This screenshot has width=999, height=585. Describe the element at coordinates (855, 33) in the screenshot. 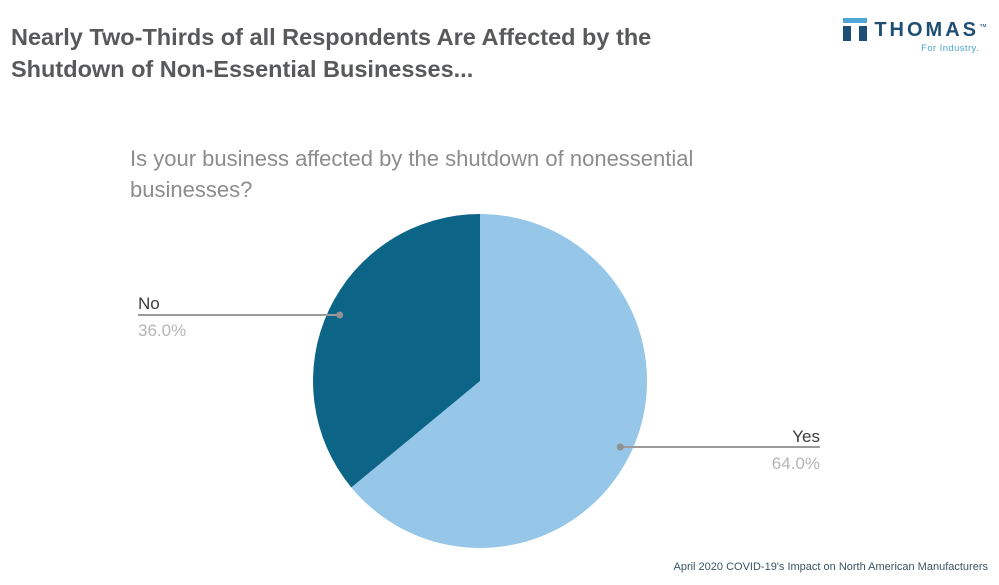

I see `logo-vertical-bars` at that location.